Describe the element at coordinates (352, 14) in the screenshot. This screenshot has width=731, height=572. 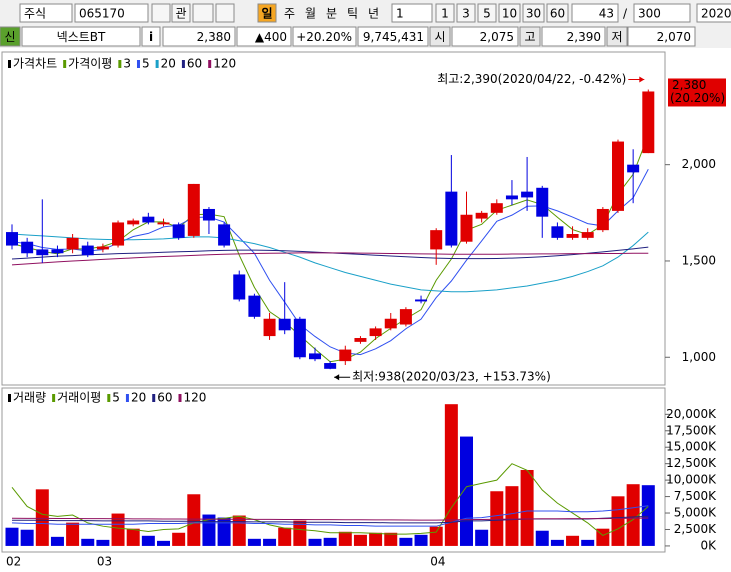
I see `period-button-text: 틱` at that location.